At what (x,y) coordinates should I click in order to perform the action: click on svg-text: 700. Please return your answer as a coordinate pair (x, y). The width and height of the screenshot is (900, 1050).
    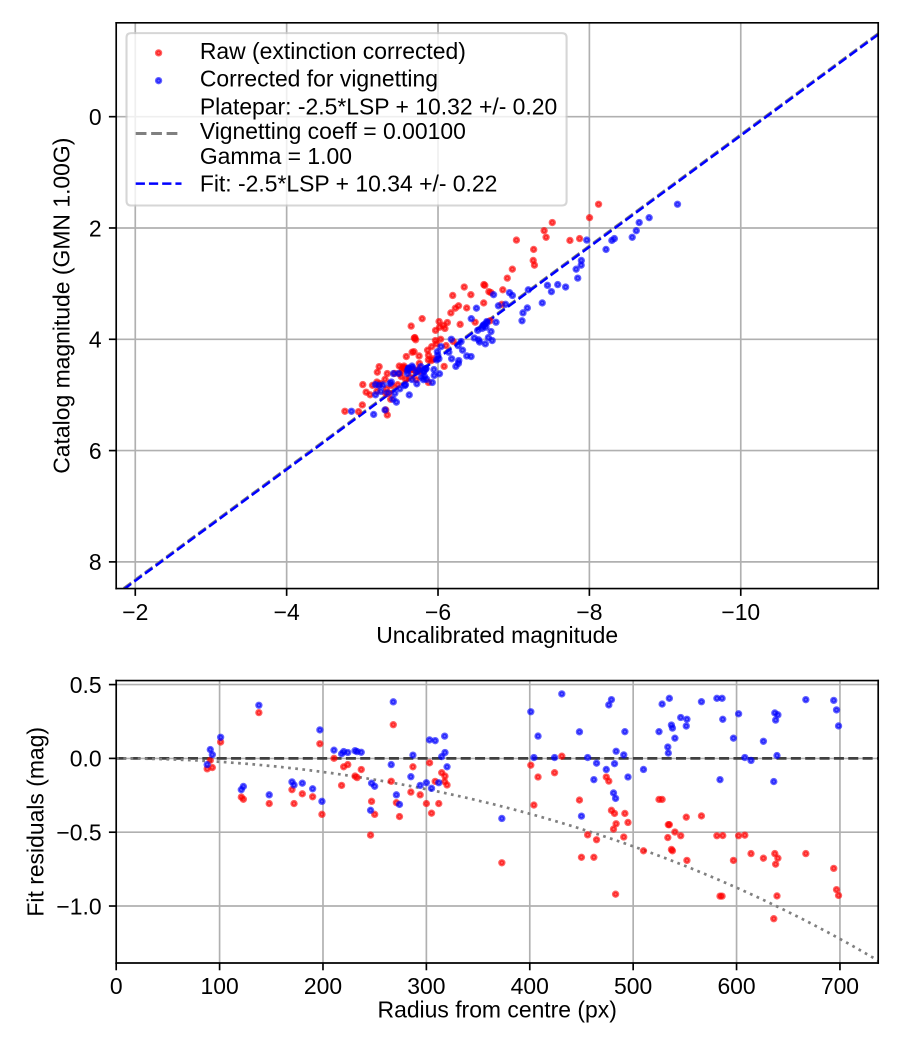
    Looking at the image, I should click on (840, 986).